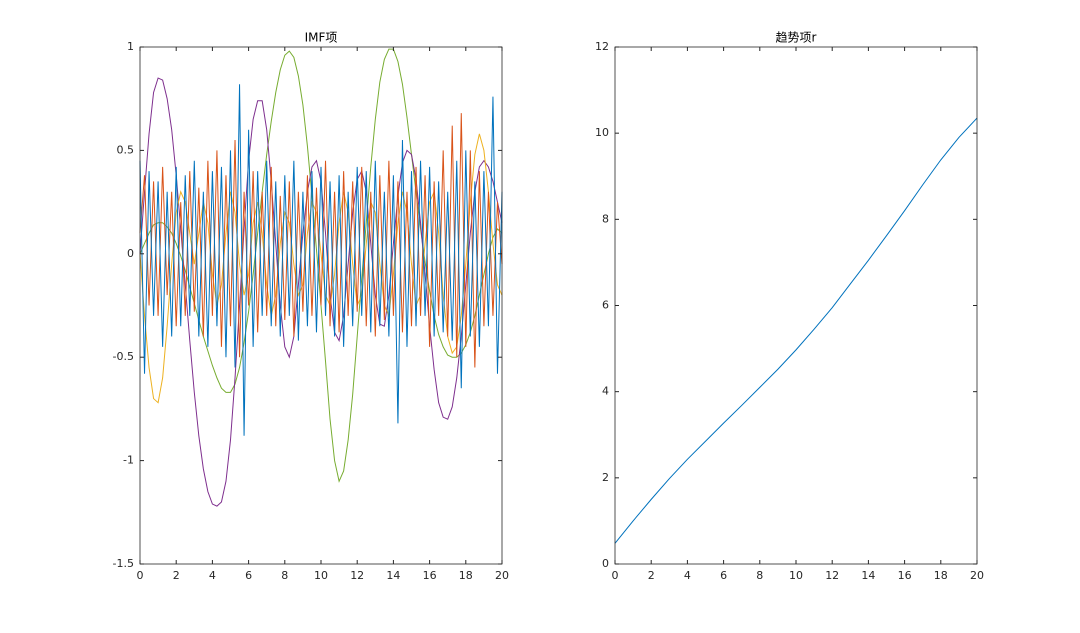 This screenshot has width=1080, height=633. What do you see at coordinates (605, 305) in the screenshot?
I see `y-tick-label: 6` at bounding box center [605, 305].